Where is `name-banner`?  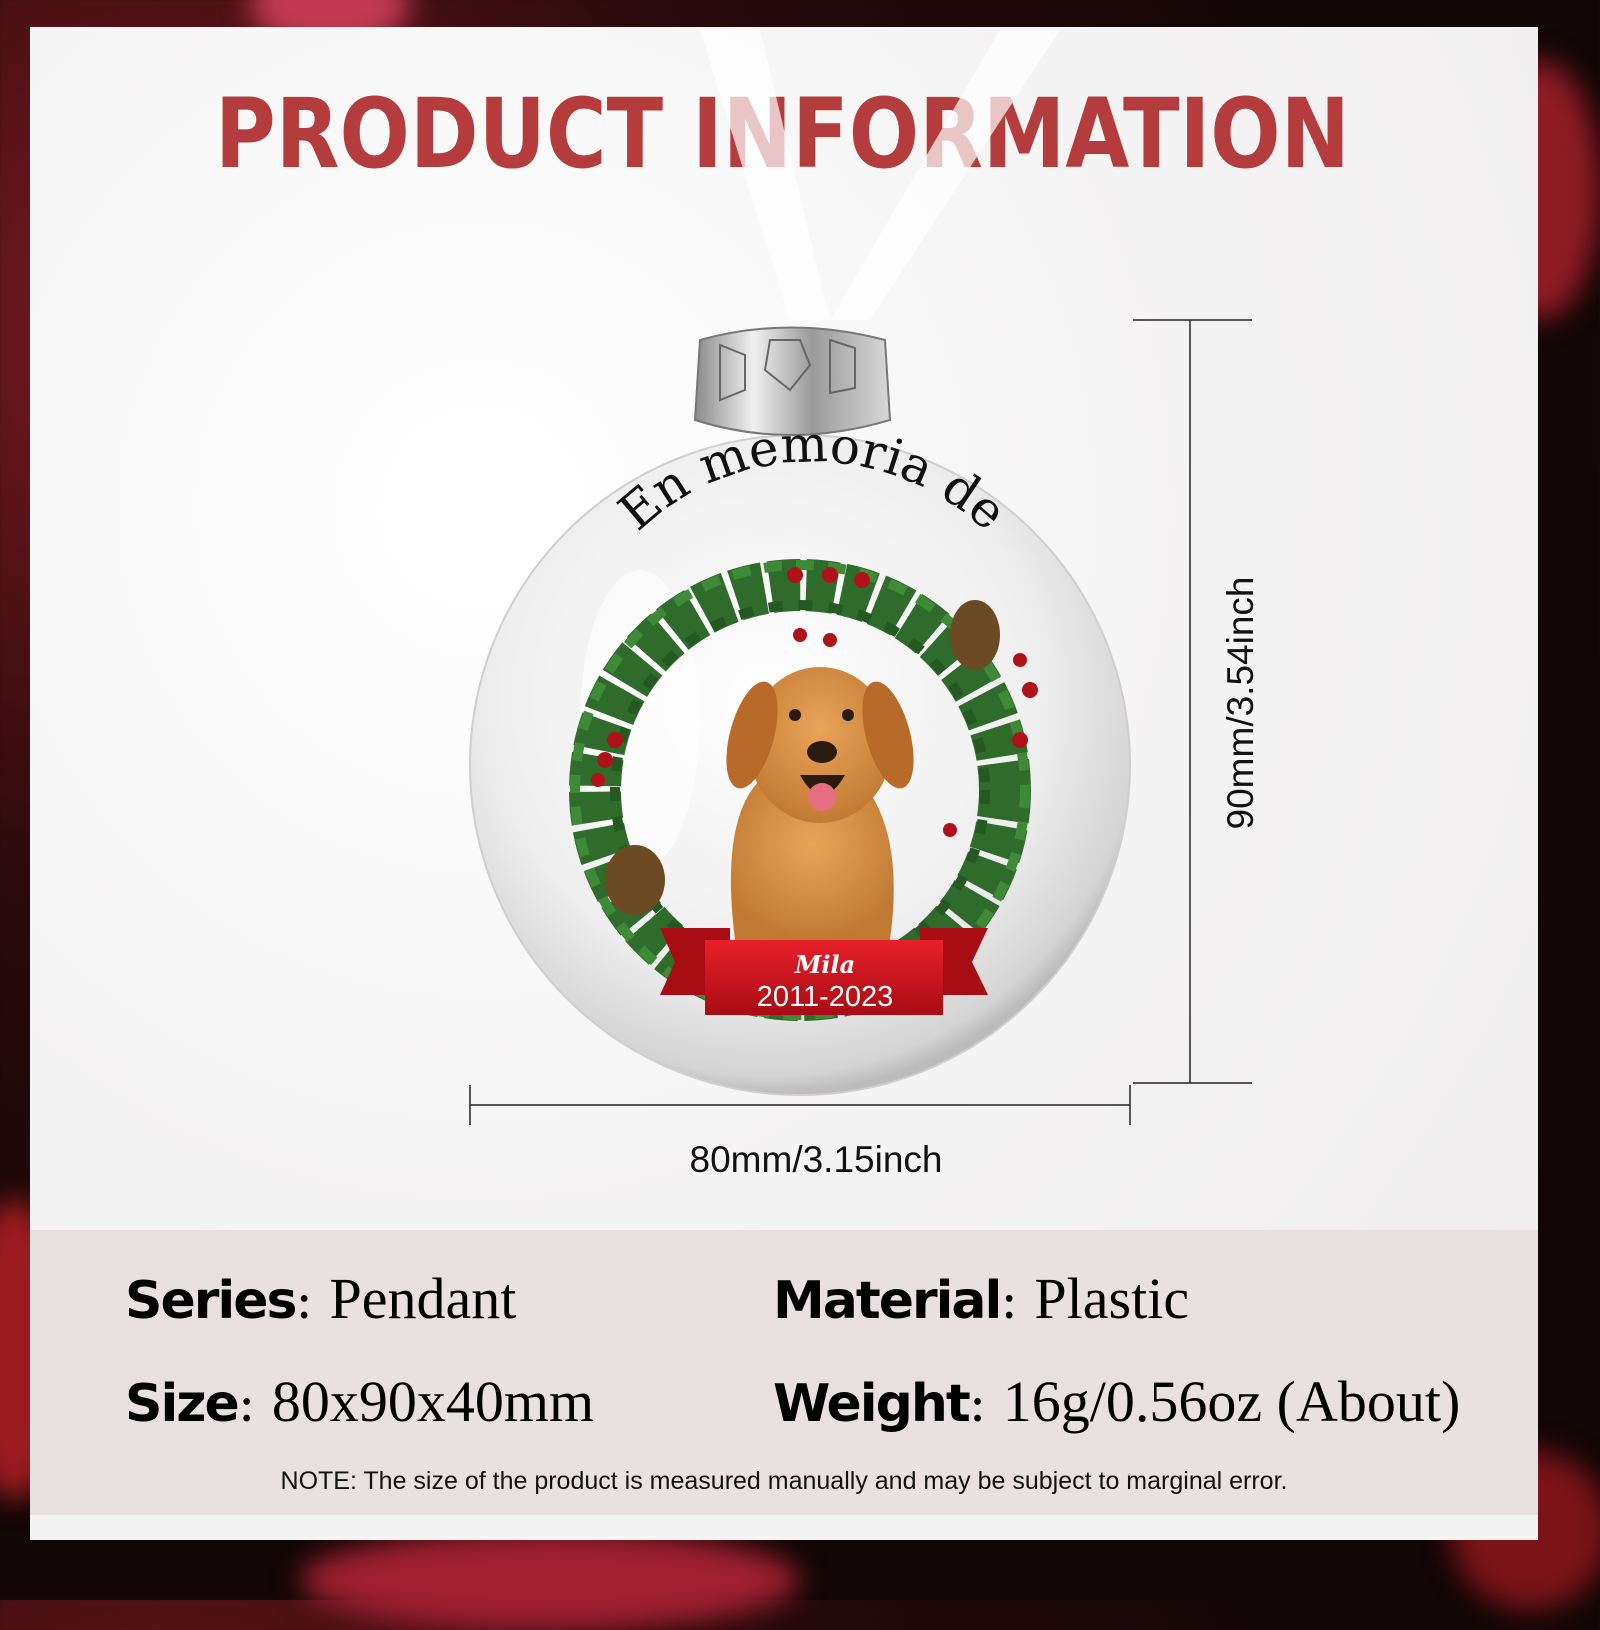 name-banner is located at coordinates (824, 971).